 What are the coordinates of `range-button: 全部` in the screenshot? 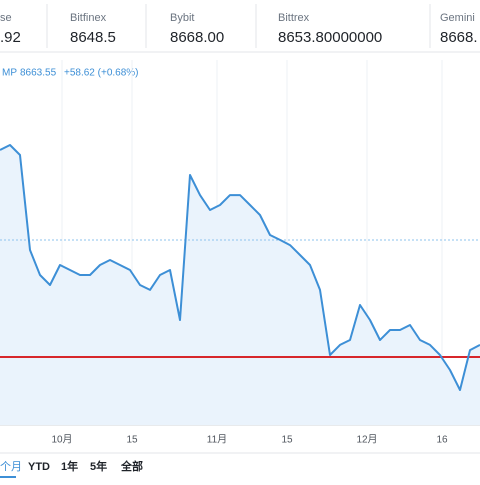 It's located at (131, 466).